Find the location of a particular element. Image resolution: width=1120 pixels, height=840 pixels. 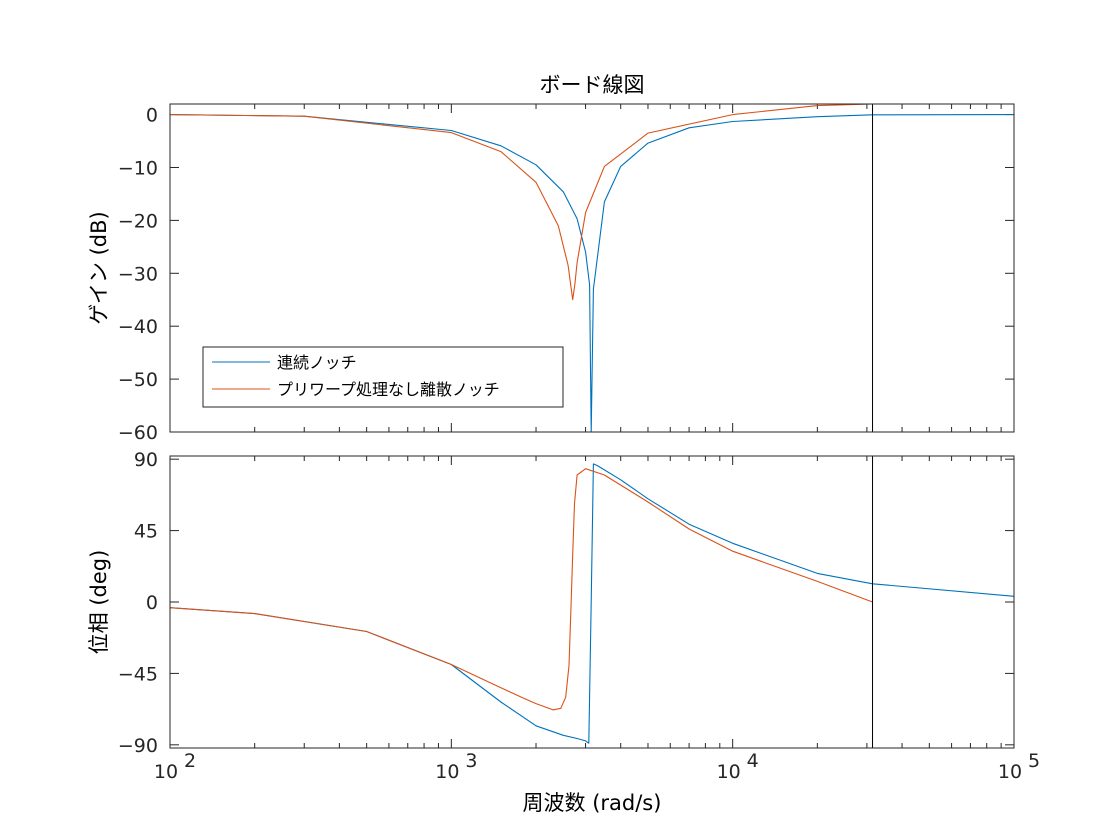

phase-axis-label: 位相 (deg) is located at coordinates (99, 602).